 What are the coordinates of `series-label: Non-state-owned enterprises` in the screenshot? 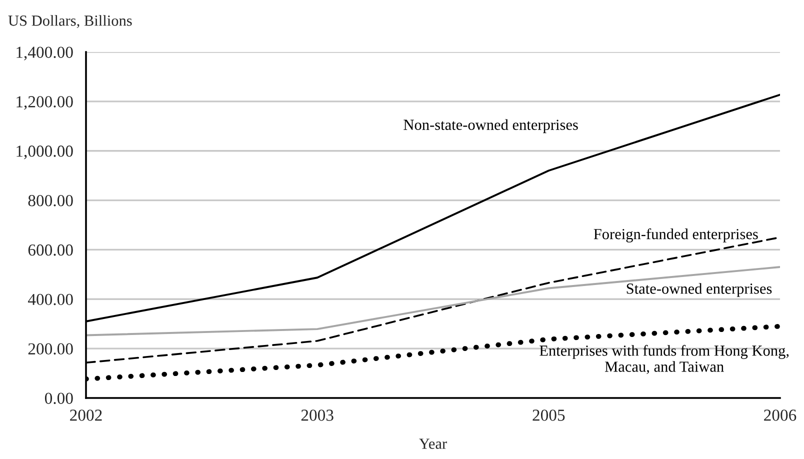 It's located at (491, 126).